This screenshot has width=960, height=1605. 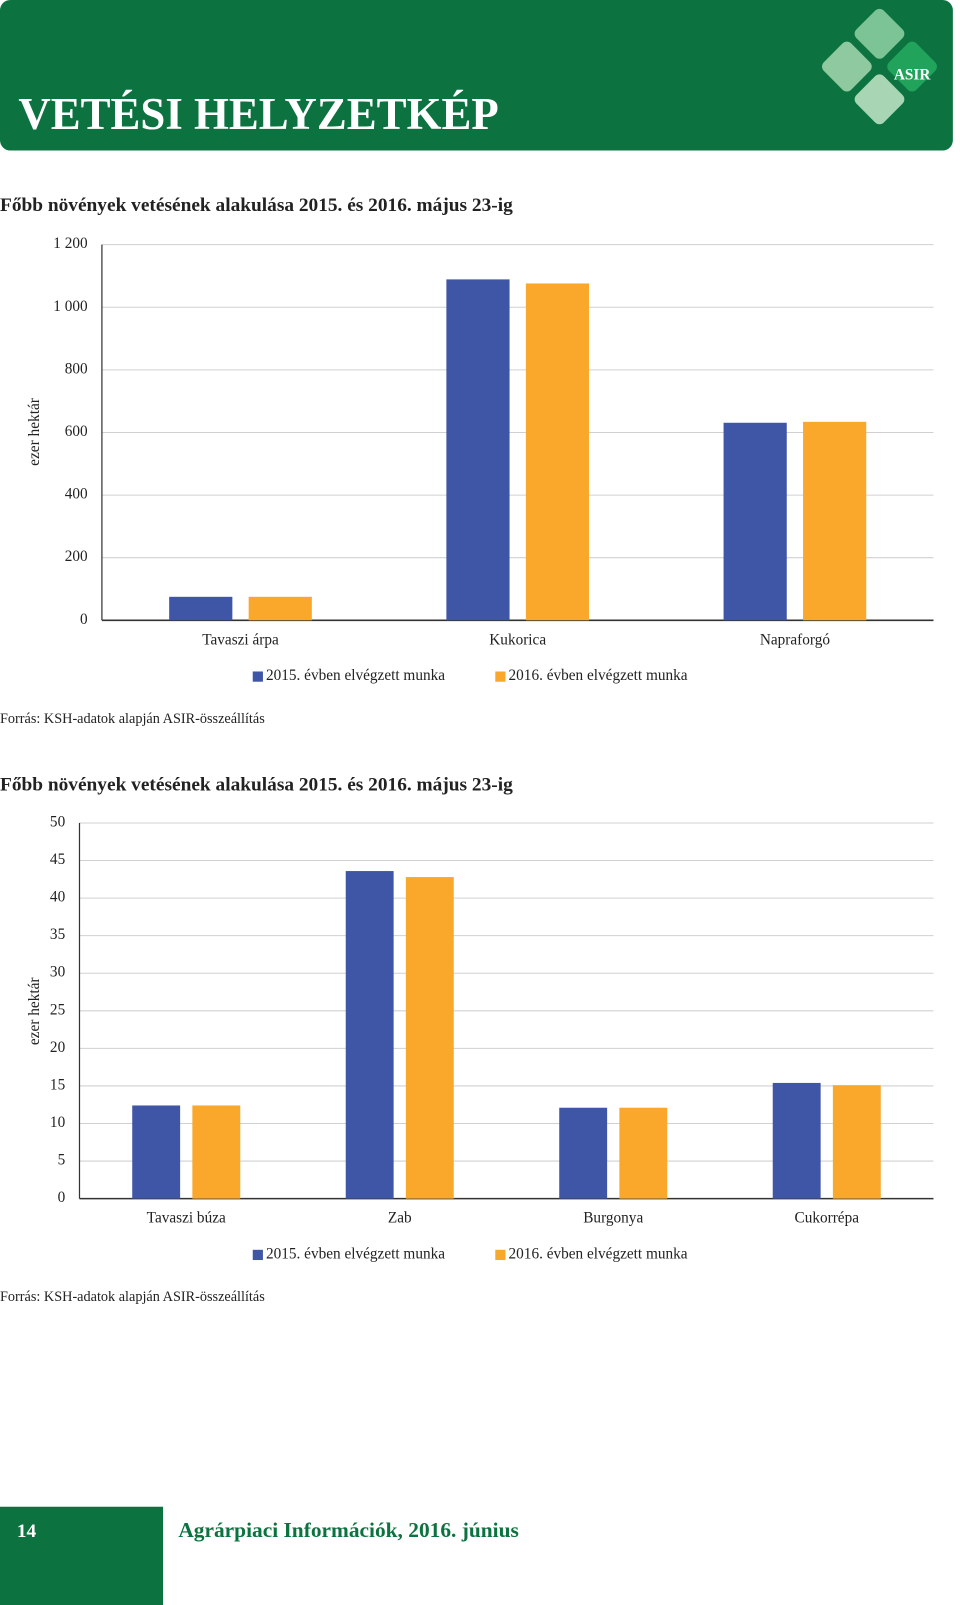 I want to click on y-tick-label: 200, so click(x=76, y=556).